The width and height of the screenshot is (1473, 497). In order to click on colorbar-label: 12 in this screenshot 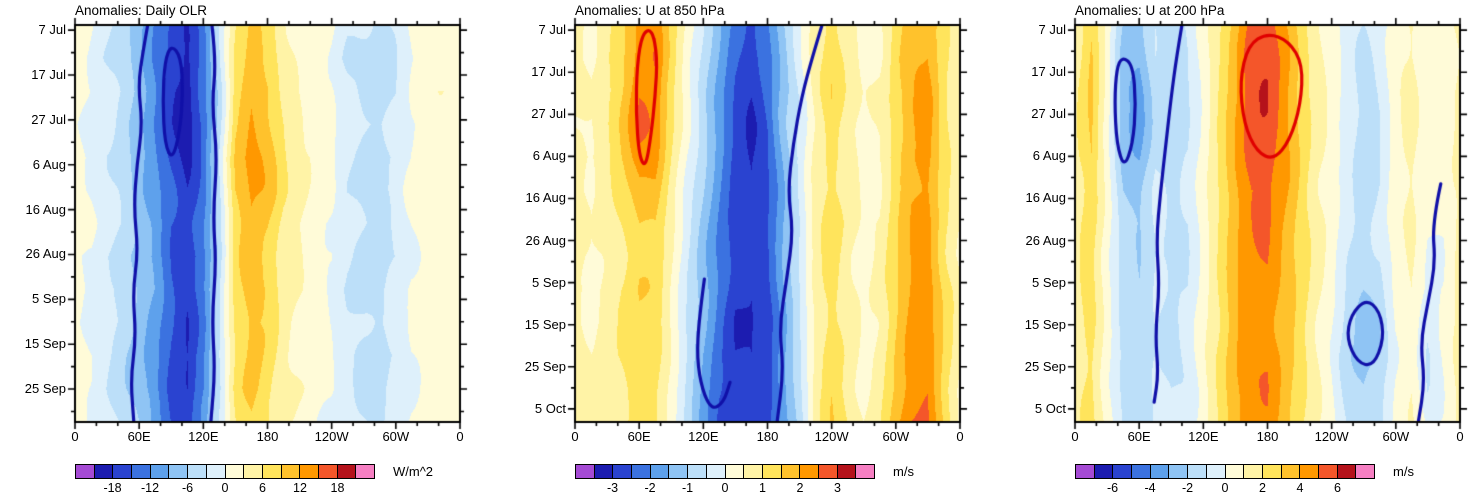, I will do `click(300, 488)`.